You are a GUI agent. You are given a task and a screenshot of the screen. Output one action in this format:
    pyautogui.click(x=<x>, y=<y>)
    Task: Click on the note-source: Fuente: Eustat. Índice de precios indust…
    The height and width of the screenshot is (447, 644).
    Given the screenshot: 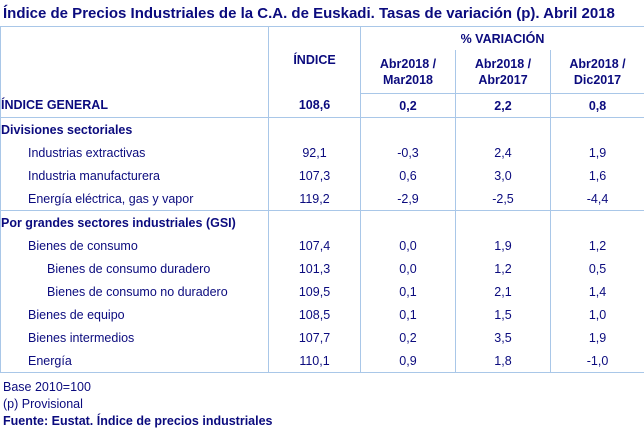 What is the action you would take?
    pyautogui.click(x=138, y=421)
    